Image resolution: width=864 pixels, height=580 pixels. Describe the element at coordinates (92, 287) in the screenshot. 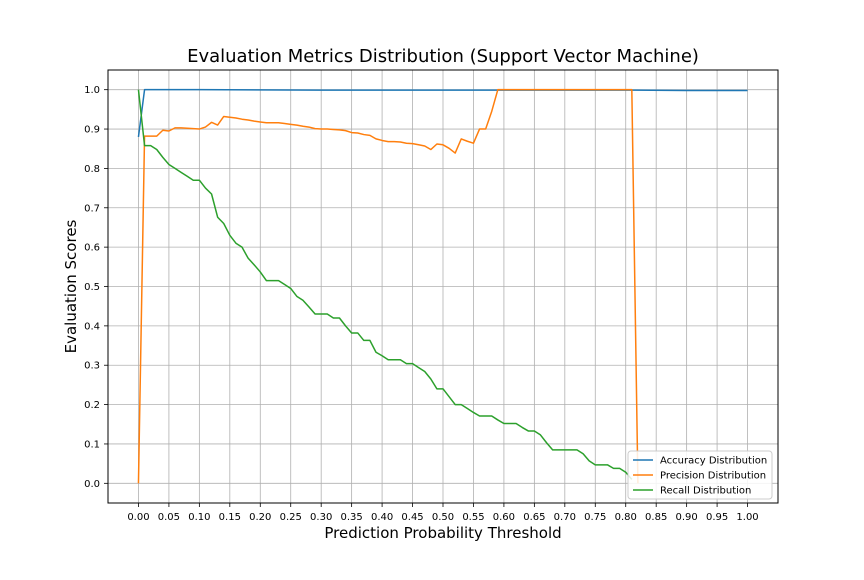

I see `y-tick-label: 0.5` at that location.